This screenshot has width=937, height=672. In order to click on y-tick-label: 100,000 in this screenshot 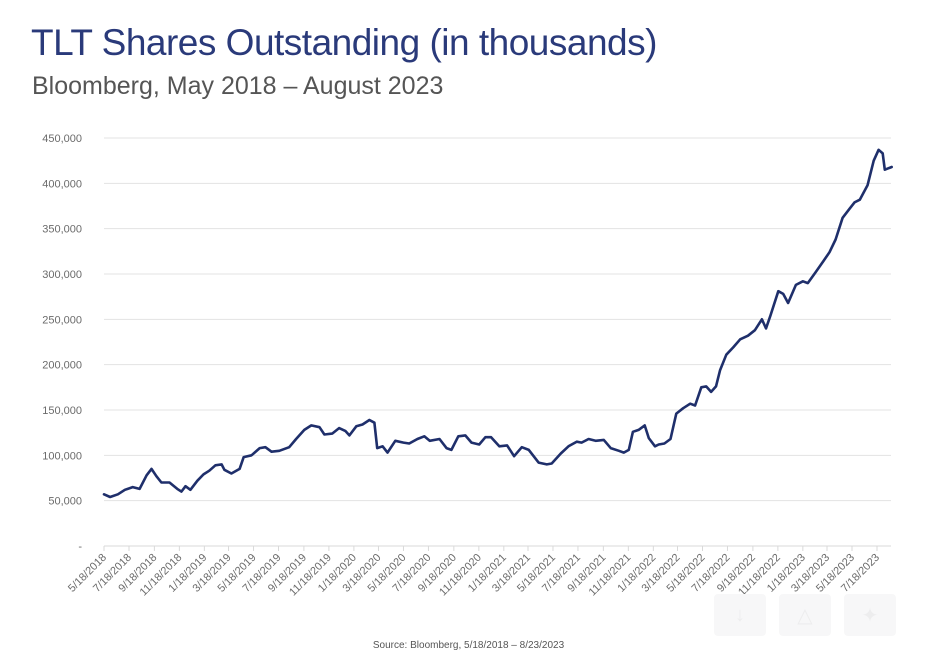, I will do `click(62, 456)`.